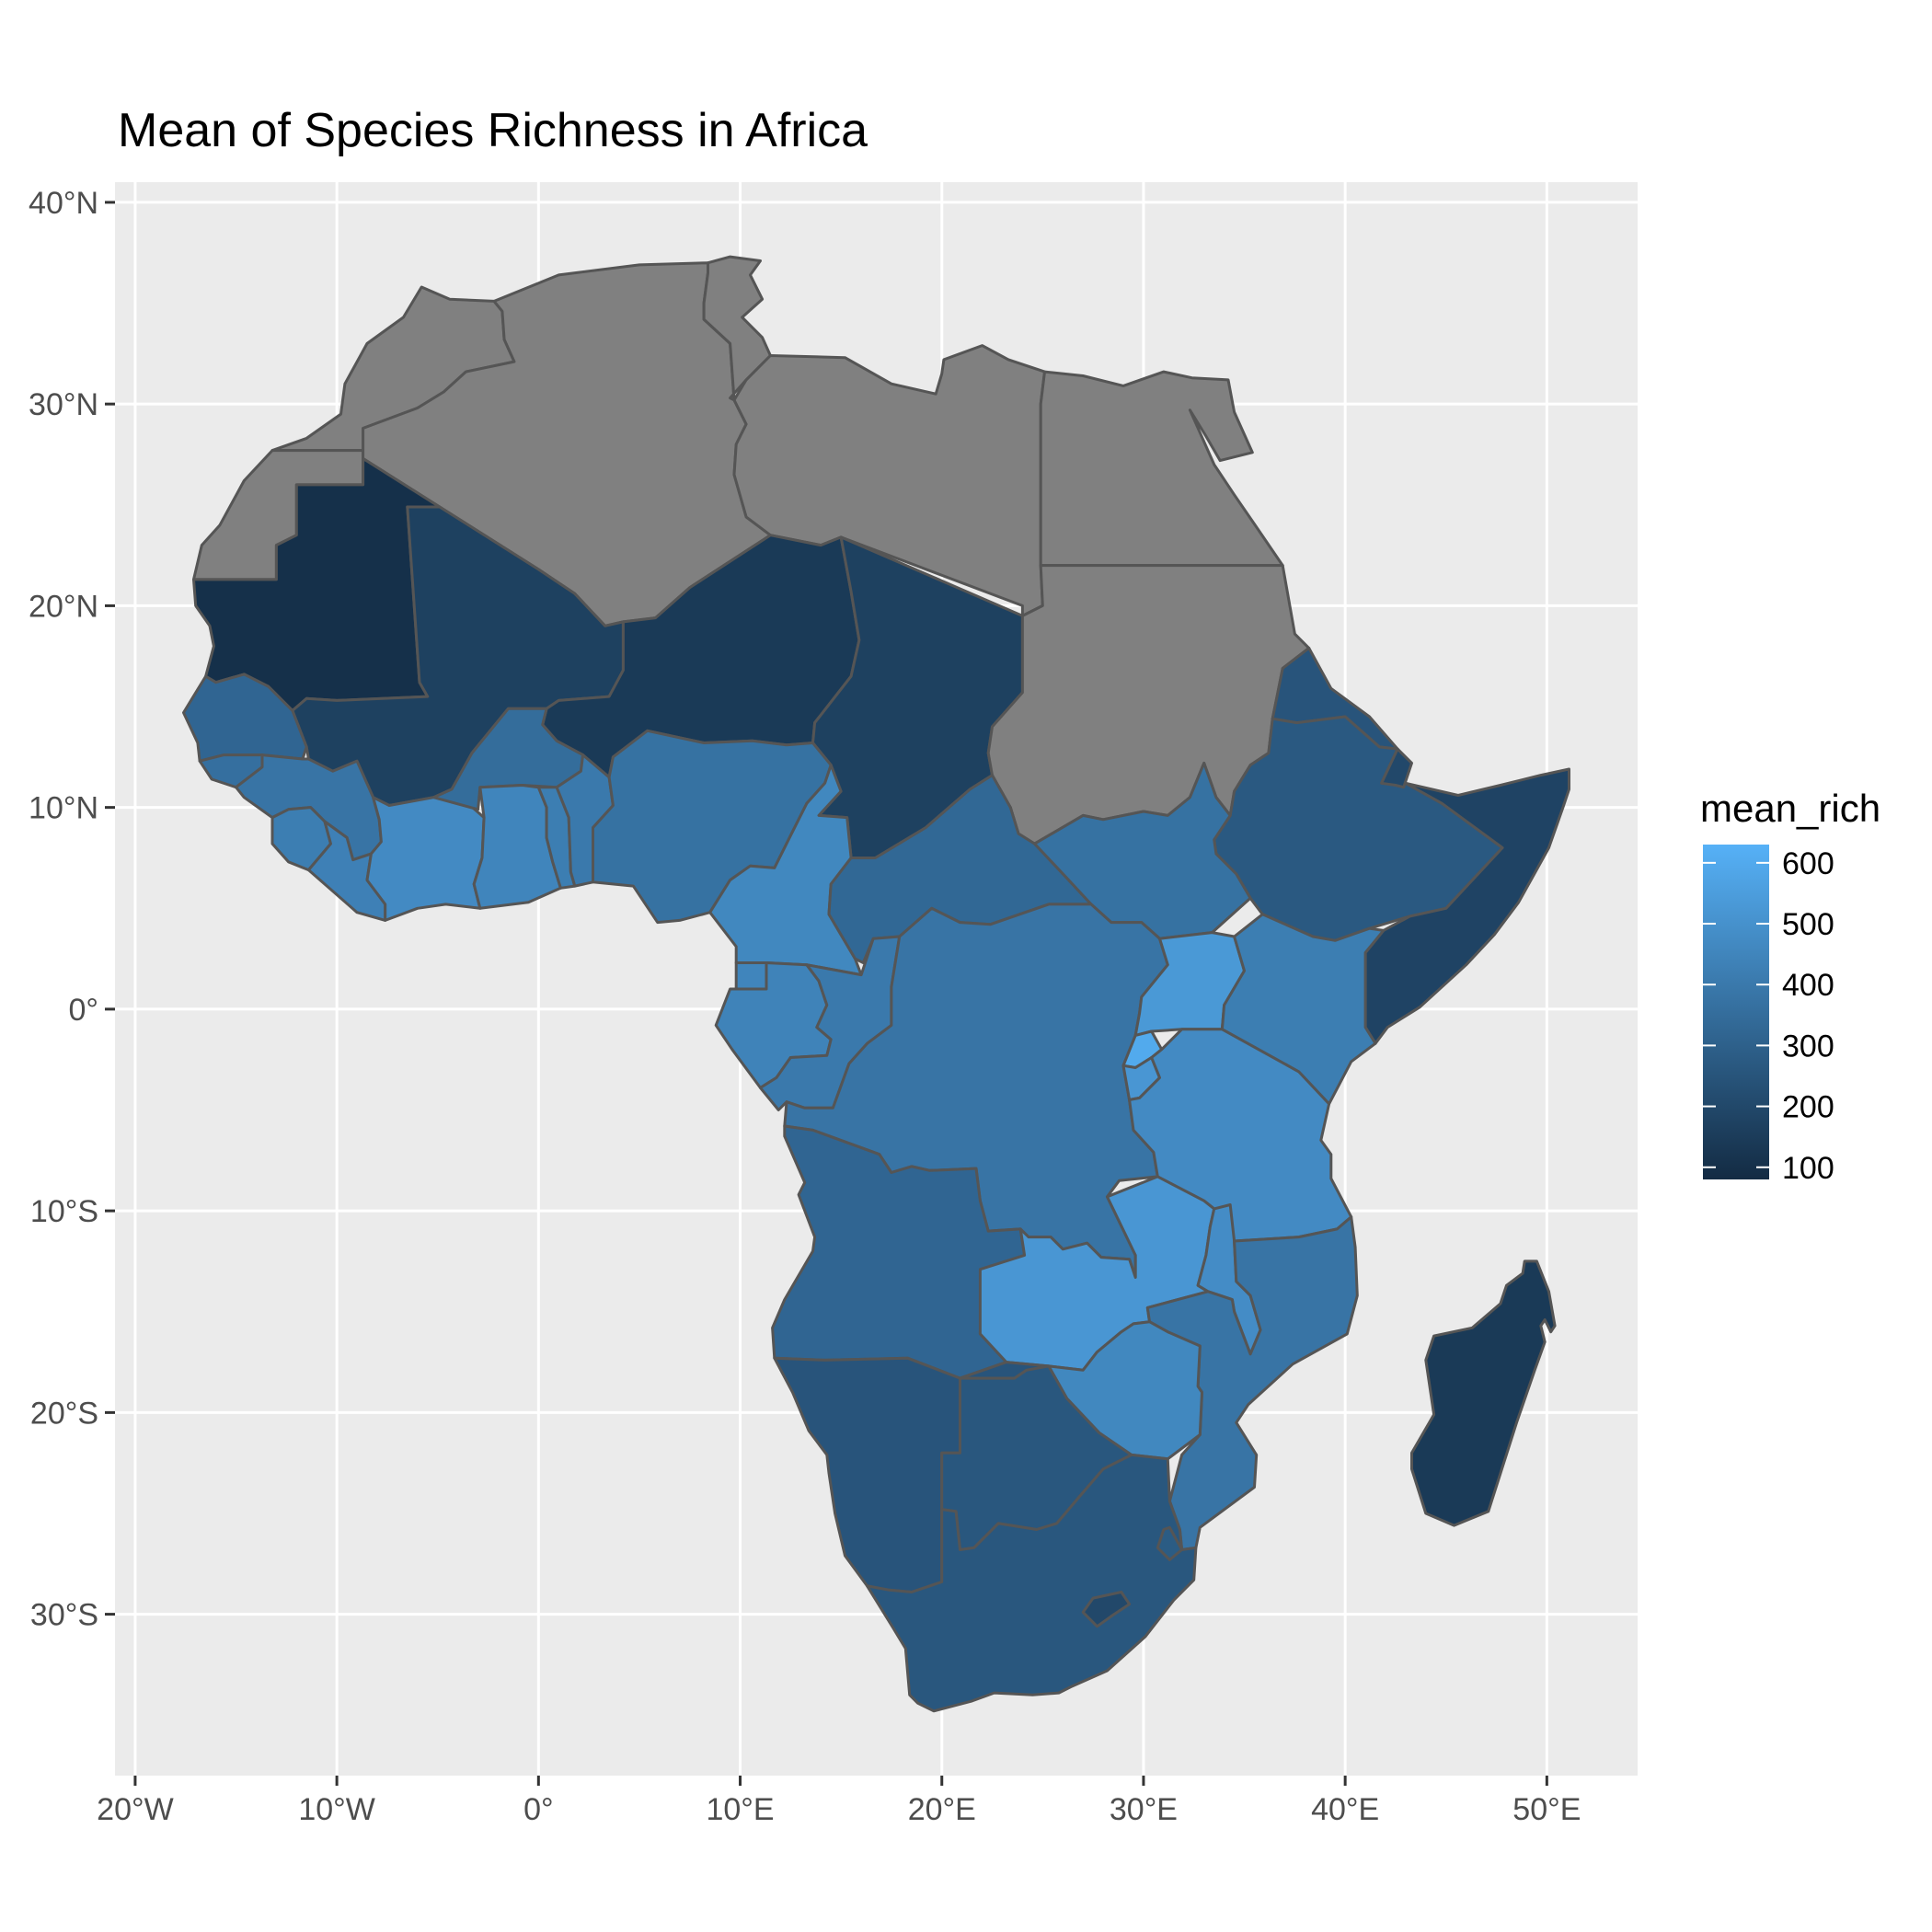  I want to click on x-tick-label: 20°W, so click(135, 1809).